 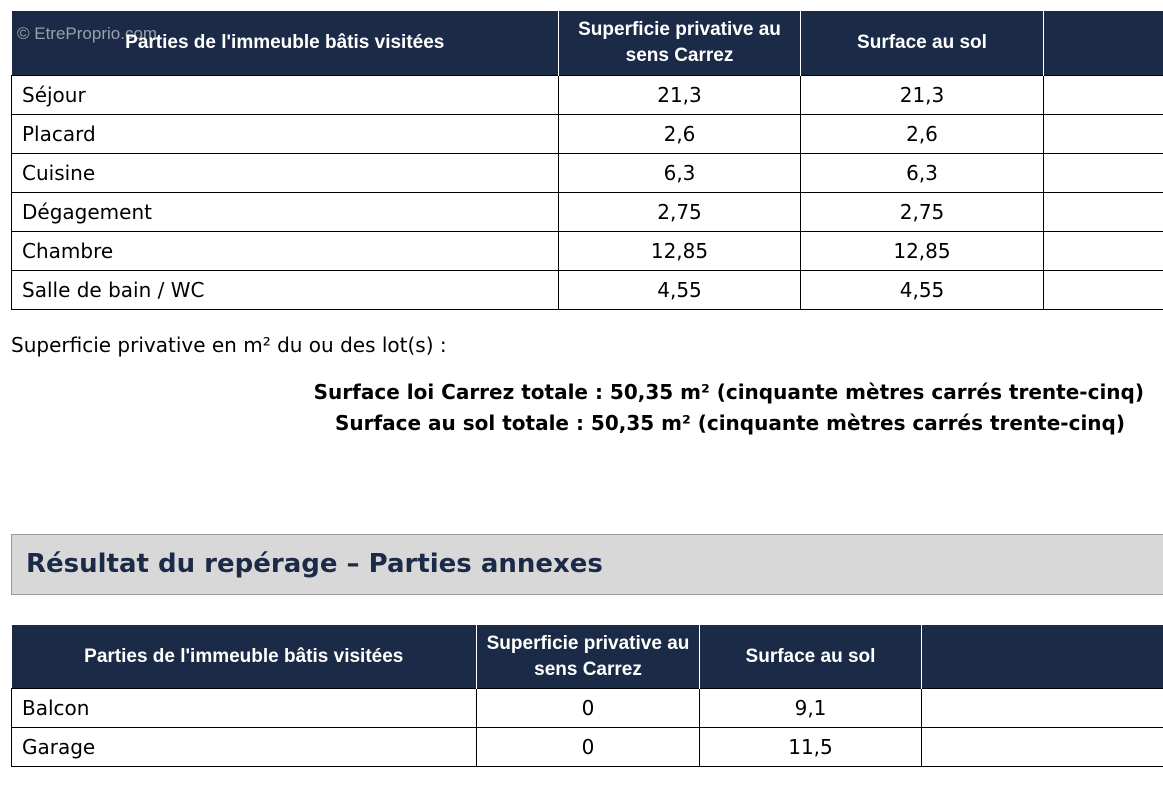 I want to click on row-sol-value: 2,75, so click(x=922, y=212).